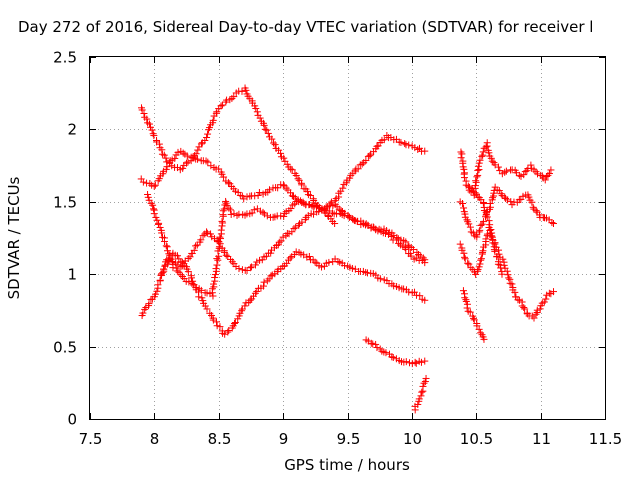  What do you see at coordinates (72, 420) in the screenshot?
I see `y-tick-label: 0` at bounding box center [72, 420].